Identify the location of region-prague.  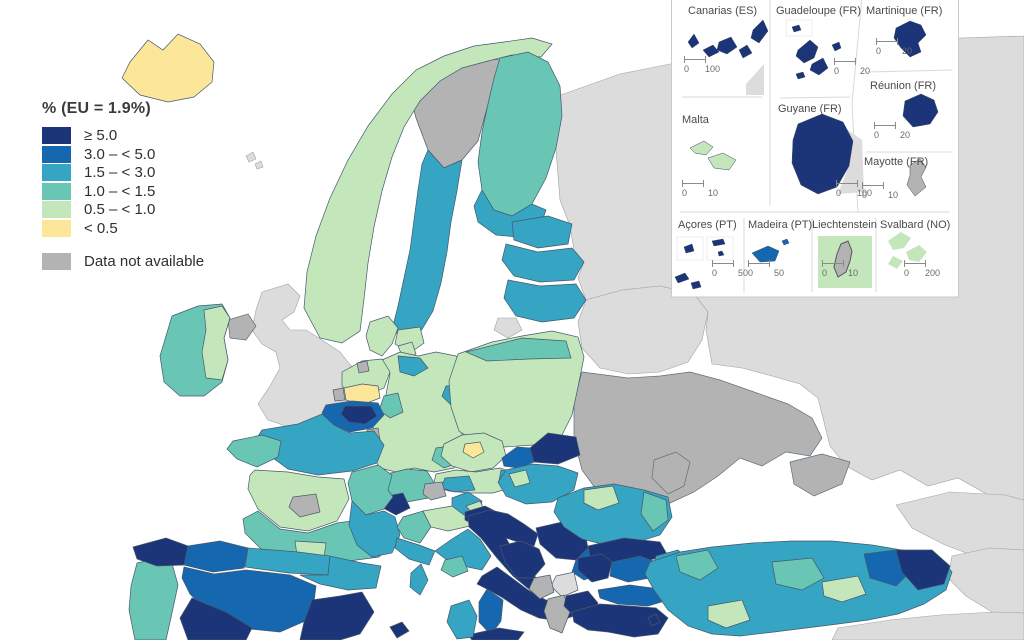
(473, 450).